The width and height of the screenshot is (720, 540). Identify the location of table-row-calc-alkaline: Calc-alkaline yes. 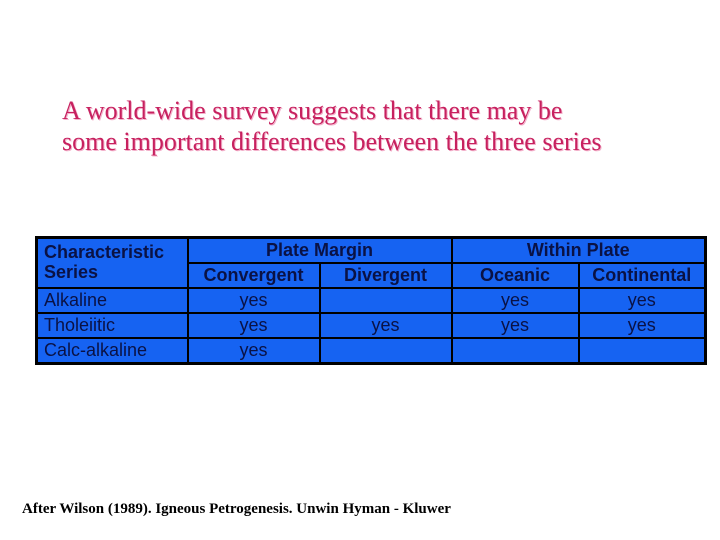
(371, 351).